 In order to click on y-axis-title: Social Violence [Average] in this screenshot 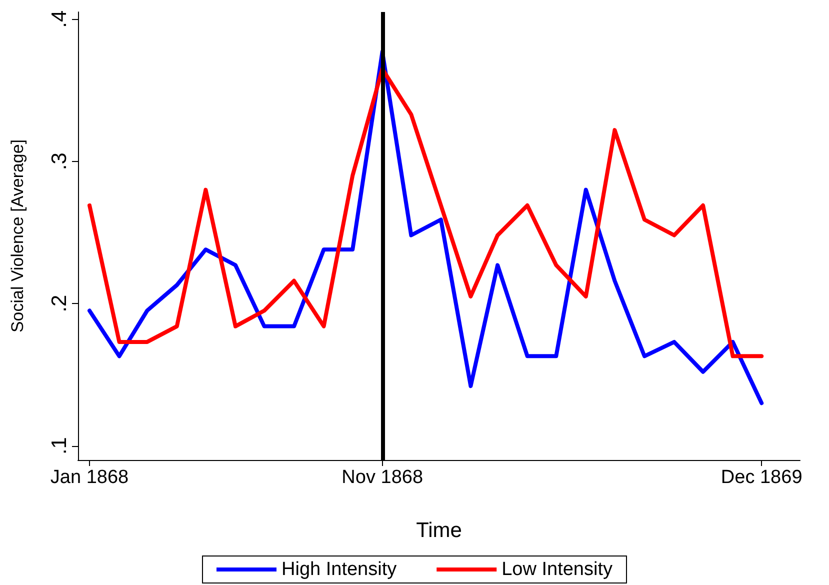, I will do `click(17, 236)`.